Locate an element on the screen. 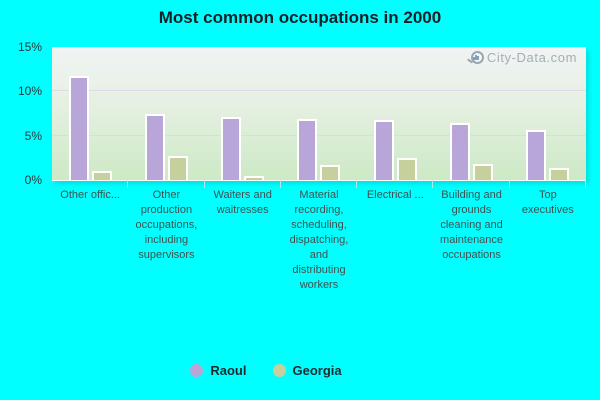 The height and width of the screenshot is (400, 600). x-axis-ticks is located at coordinates (319, 184).